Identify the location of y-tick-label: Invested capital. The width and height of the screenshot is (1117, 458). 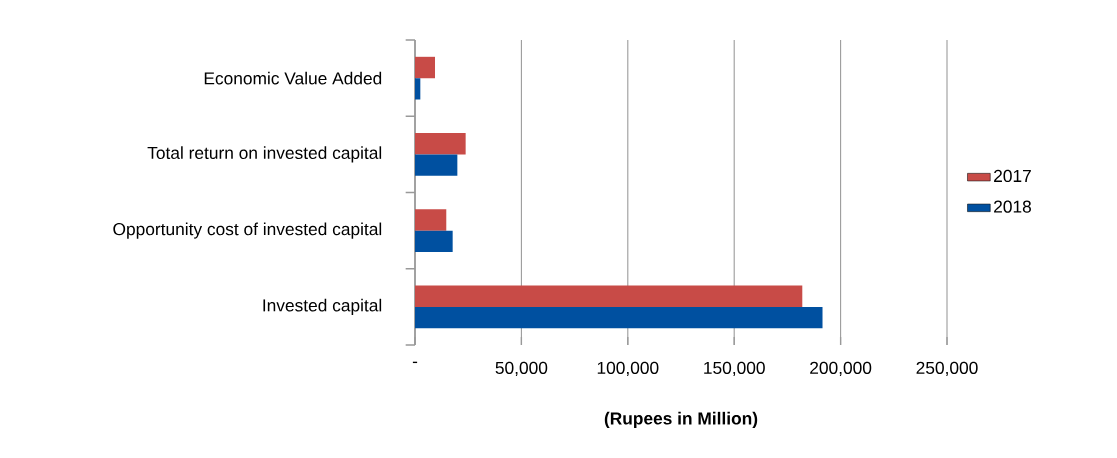
(322, 306).